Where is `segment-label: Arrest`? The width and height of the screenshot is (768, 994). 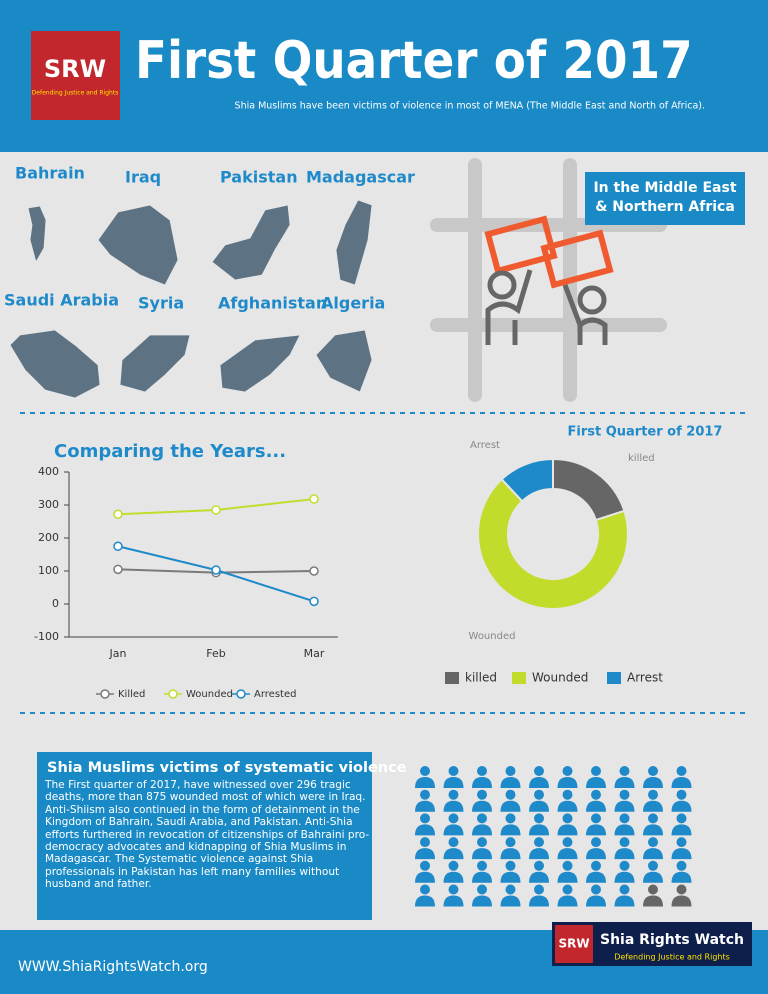 segment-label: Arrest is located at coordinates (485, 445).